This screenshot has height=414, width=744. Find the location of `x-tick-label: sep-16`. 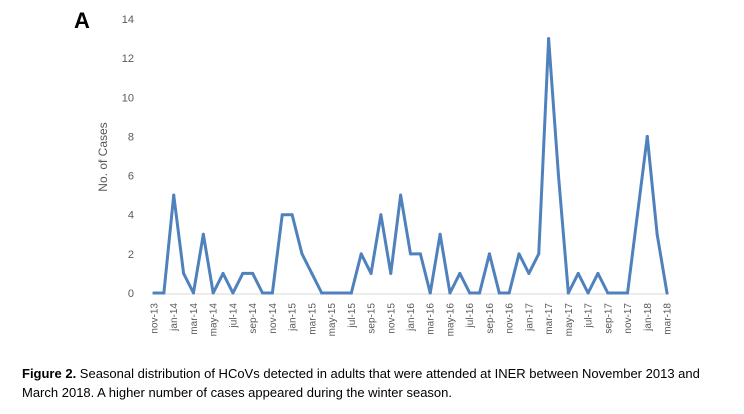

x-tick-label: sep-16 is located at coordinates (490, 318).